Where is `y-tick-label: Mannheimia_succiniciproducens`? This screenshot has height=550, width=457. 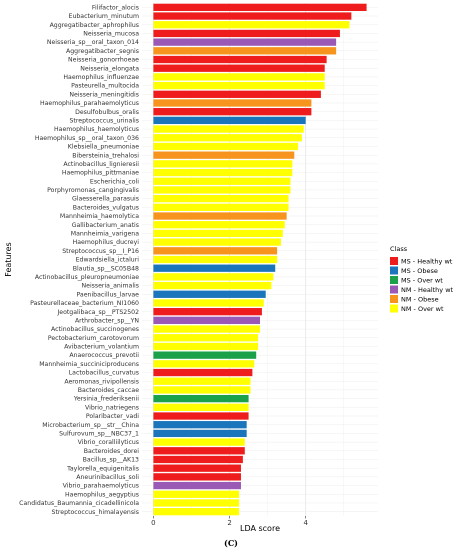 y-tick-label: Mannheimia_succiniciproducens is located at coordinates (89, 364).